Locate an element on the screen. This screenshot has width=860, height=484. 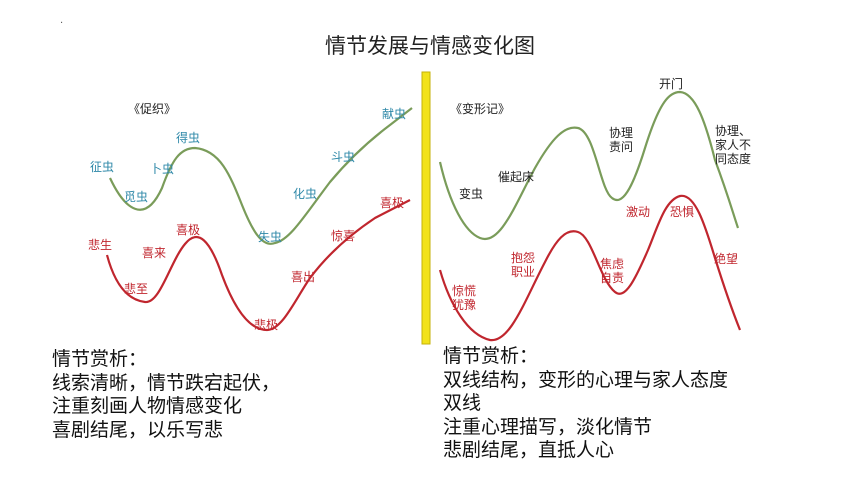
psychology-label: 恐惧 is located at coordinates (682, 212).